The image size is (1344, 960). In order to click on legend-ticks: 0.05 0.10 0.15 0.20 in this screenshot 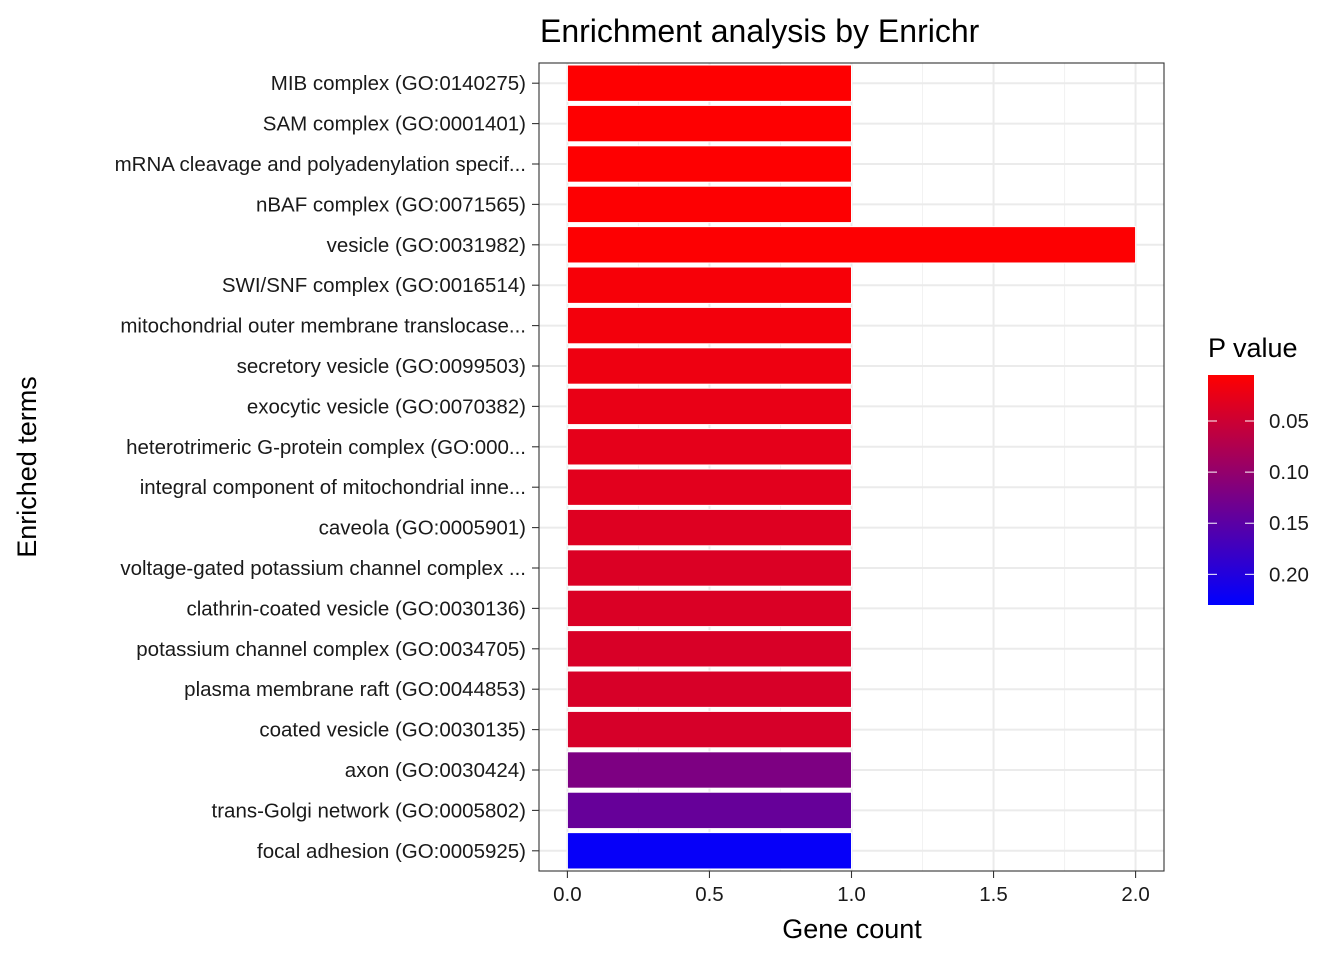, I will do `click(1258, 498)`.